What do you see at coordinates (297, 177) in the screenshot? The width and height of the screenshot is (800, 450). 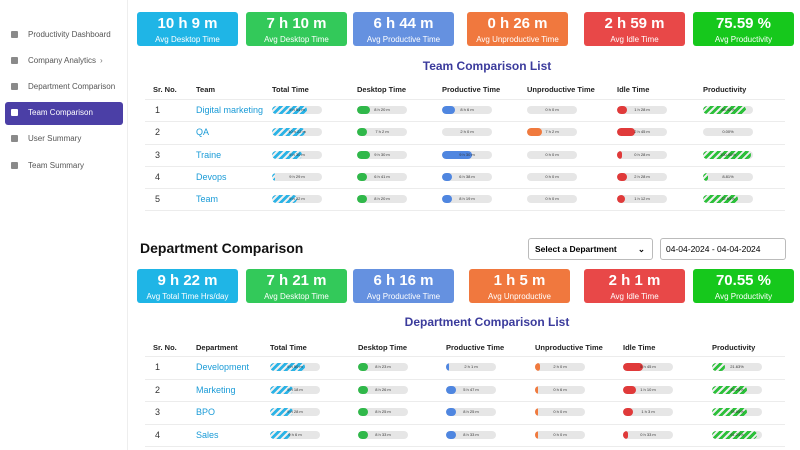 I see `progress-track: 9 h 29 m` at bounding box center [297, 177].